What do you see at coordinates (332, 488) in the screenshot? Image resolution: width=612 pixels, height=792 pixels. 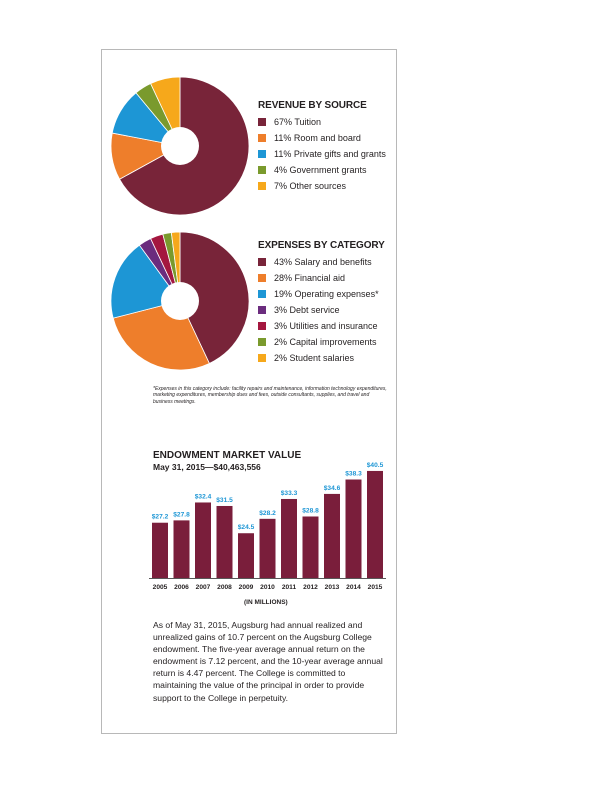 I see `endowment-data-label: $34.6` at bounding box center [332, 488].